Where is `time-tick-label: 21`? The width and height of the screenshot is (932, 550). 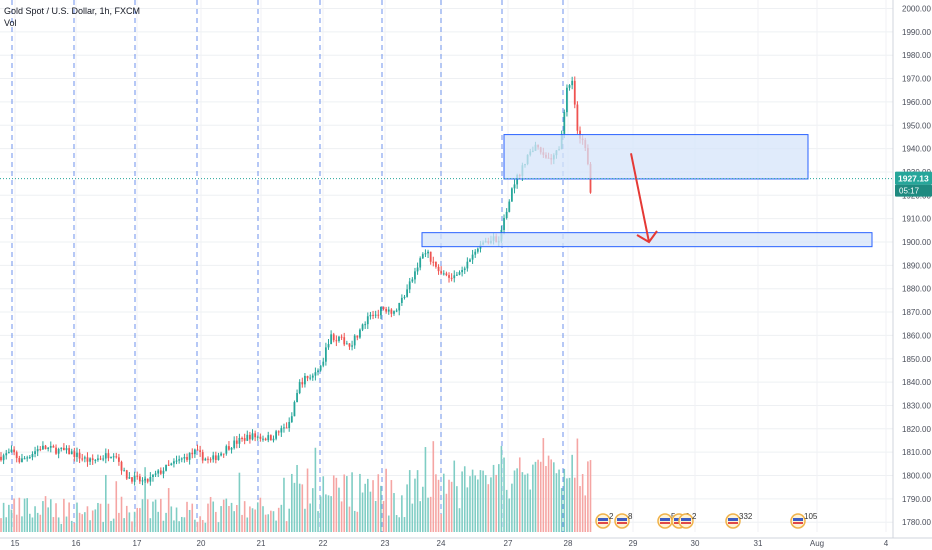 time-tick-label: 21 is located at coordinates (261, 543).